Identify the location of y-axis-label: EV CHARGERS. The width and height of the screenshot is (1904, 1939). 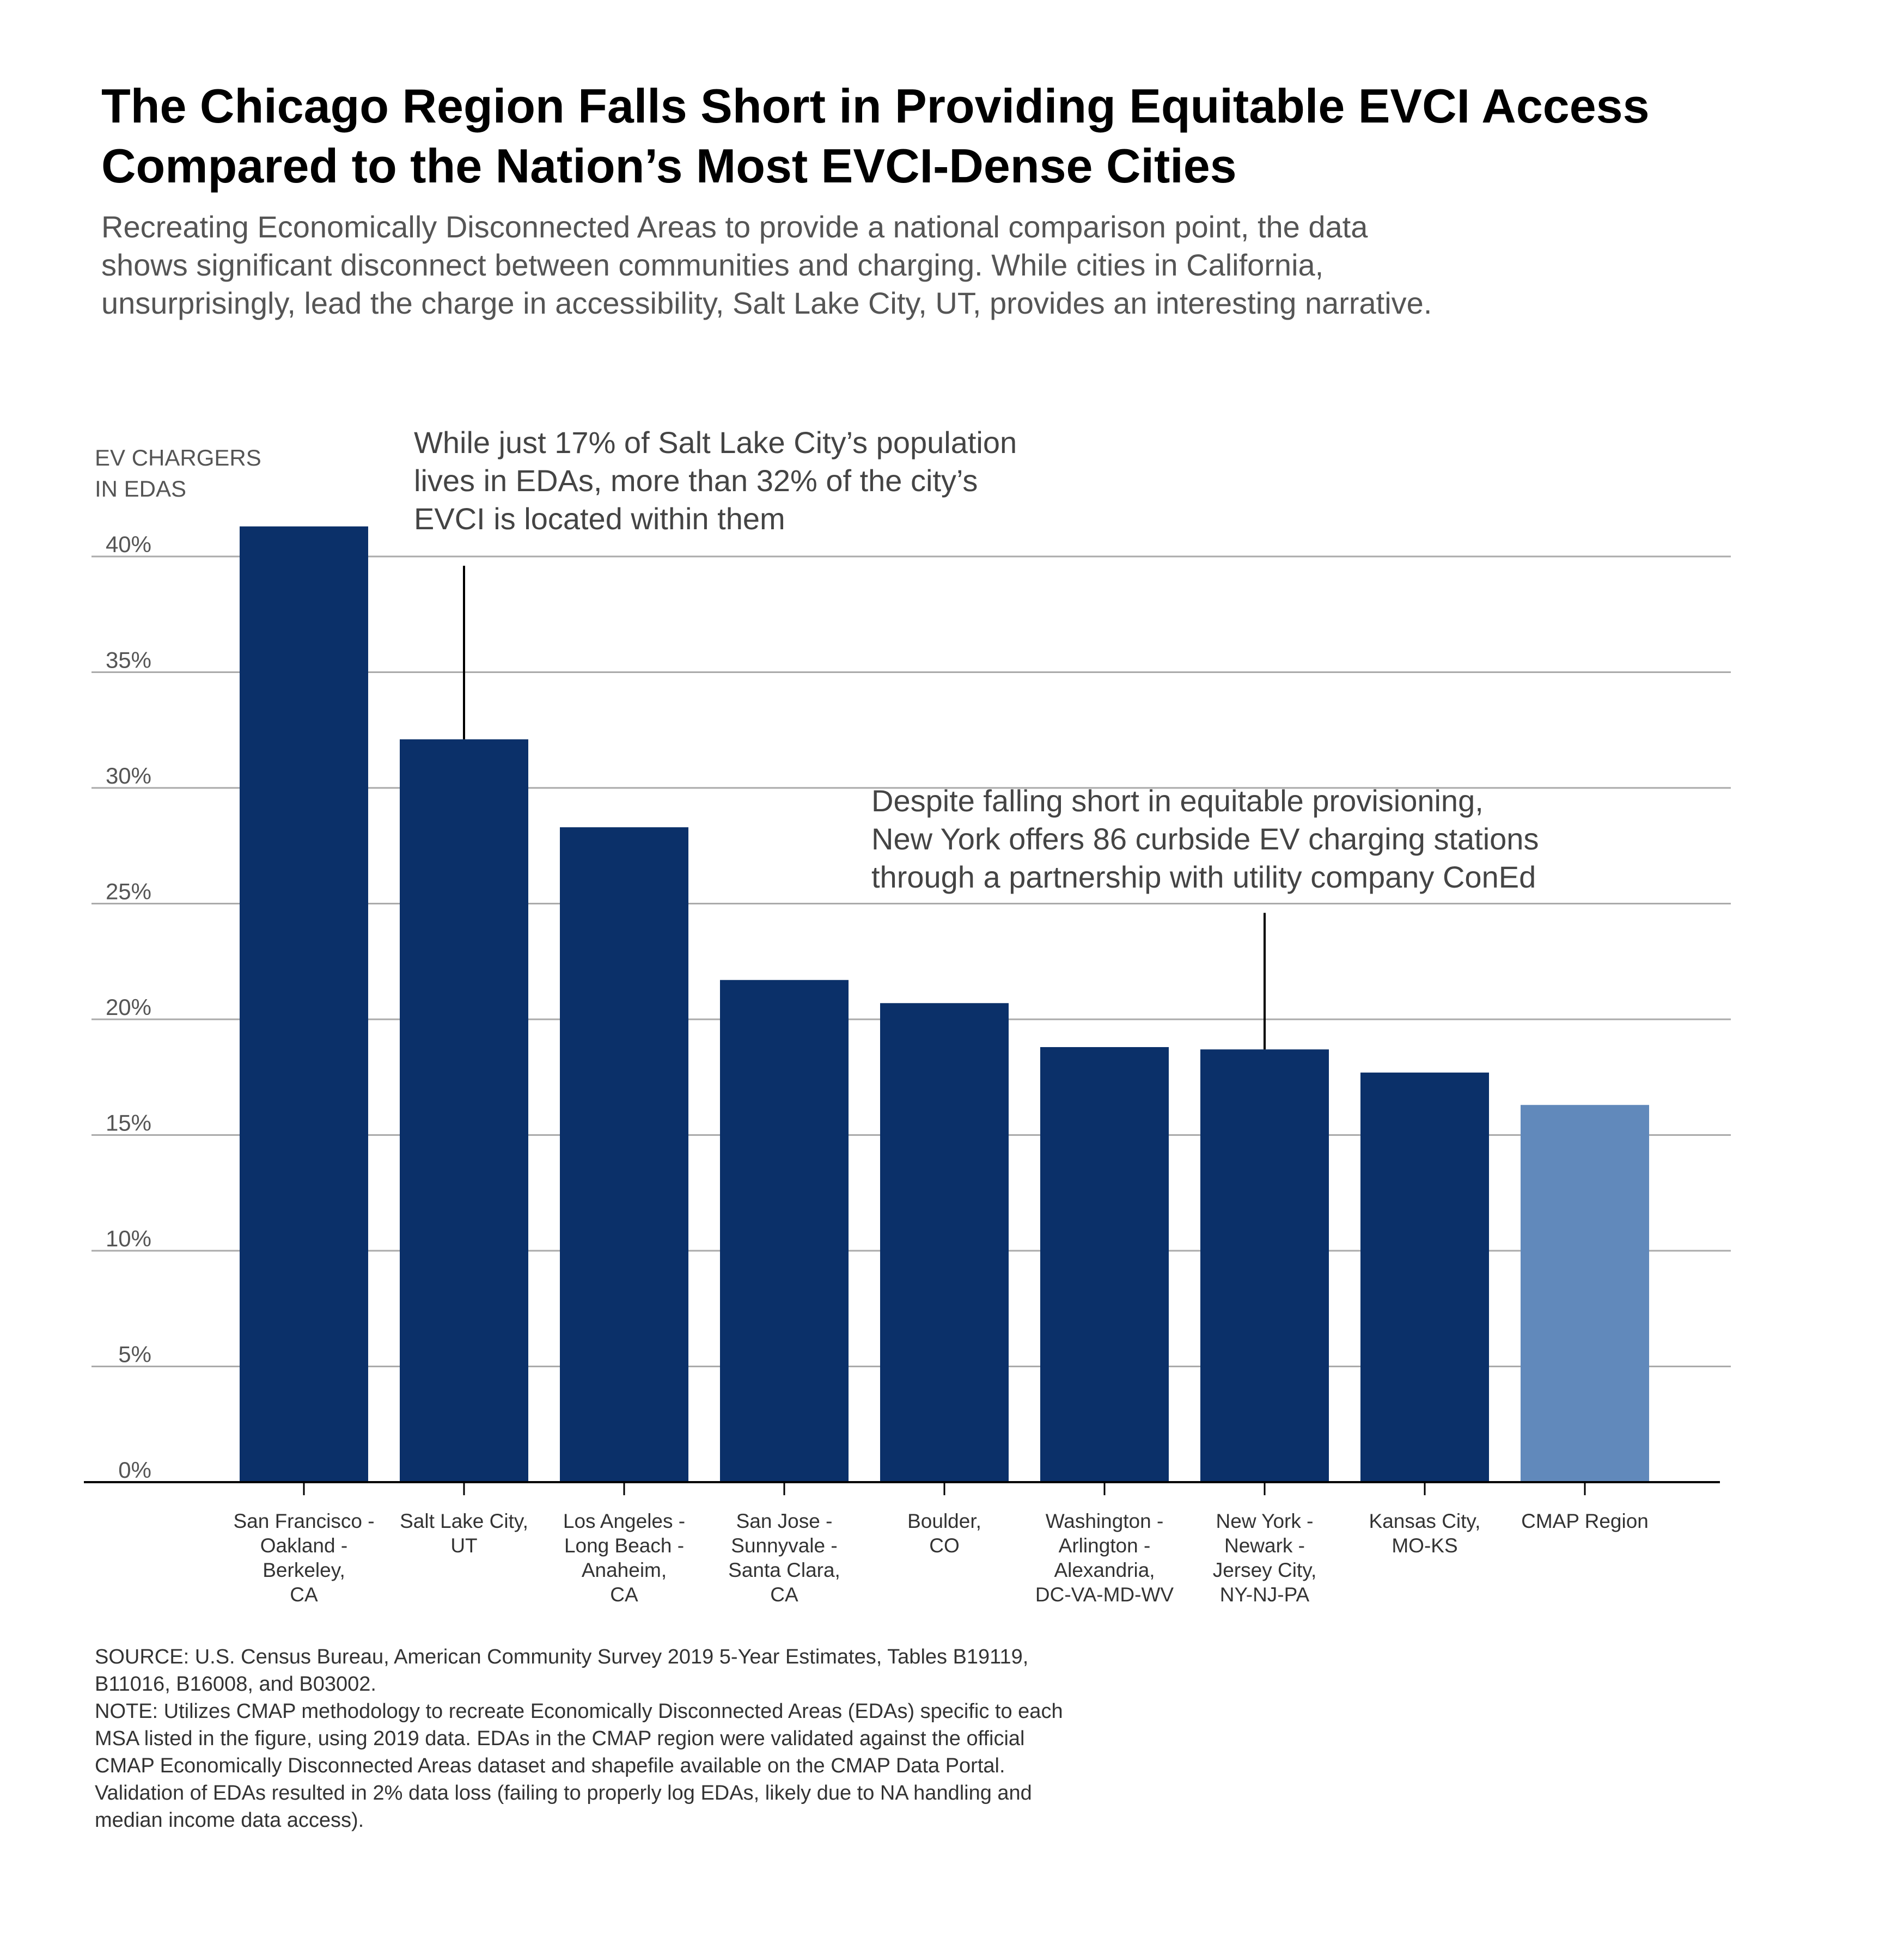
(178, 457).